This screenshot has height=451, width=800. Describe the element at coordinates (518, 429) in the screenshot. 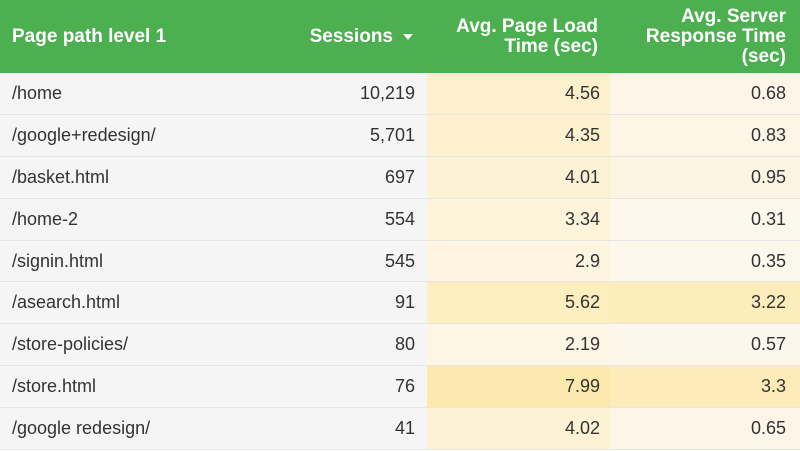

I see `cell-page-load: 4.02` at that location.